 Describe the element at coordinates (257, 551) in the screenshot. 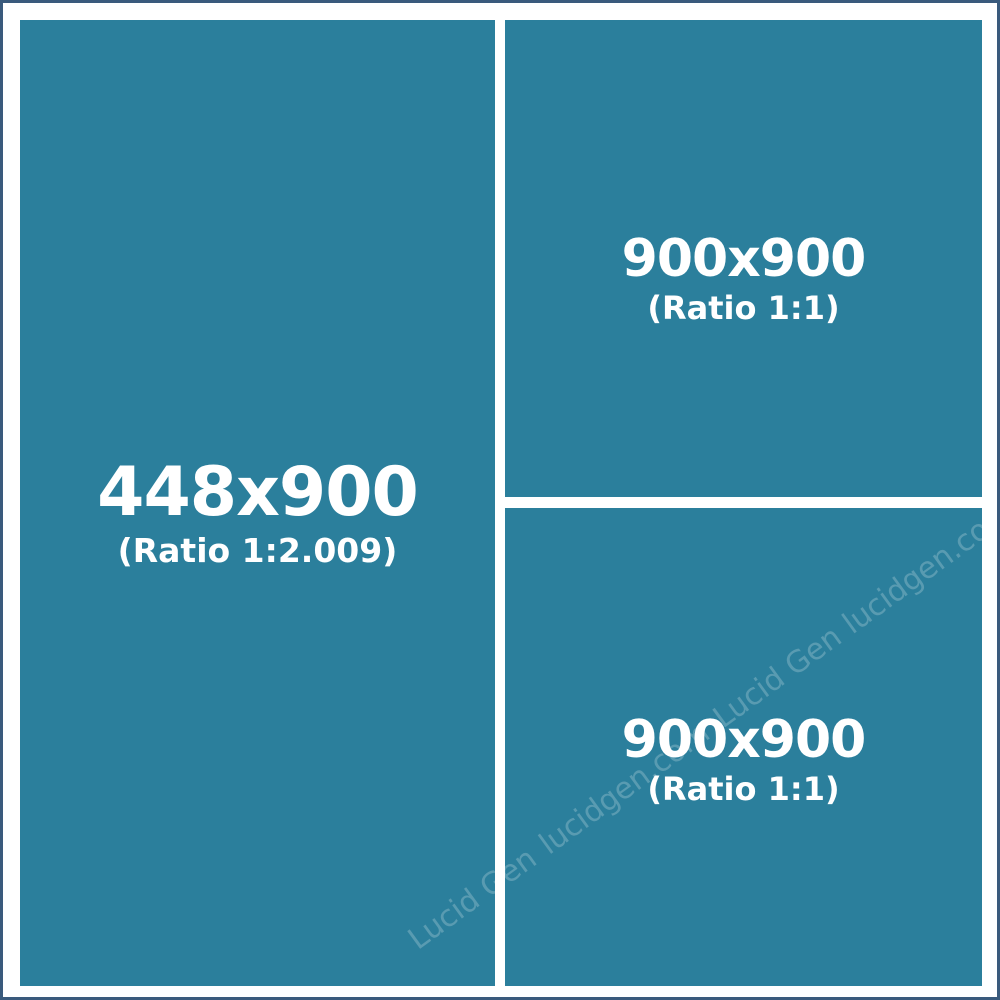

I see `panel-ratio-label: (Ratio 1:2.009)` at that location.